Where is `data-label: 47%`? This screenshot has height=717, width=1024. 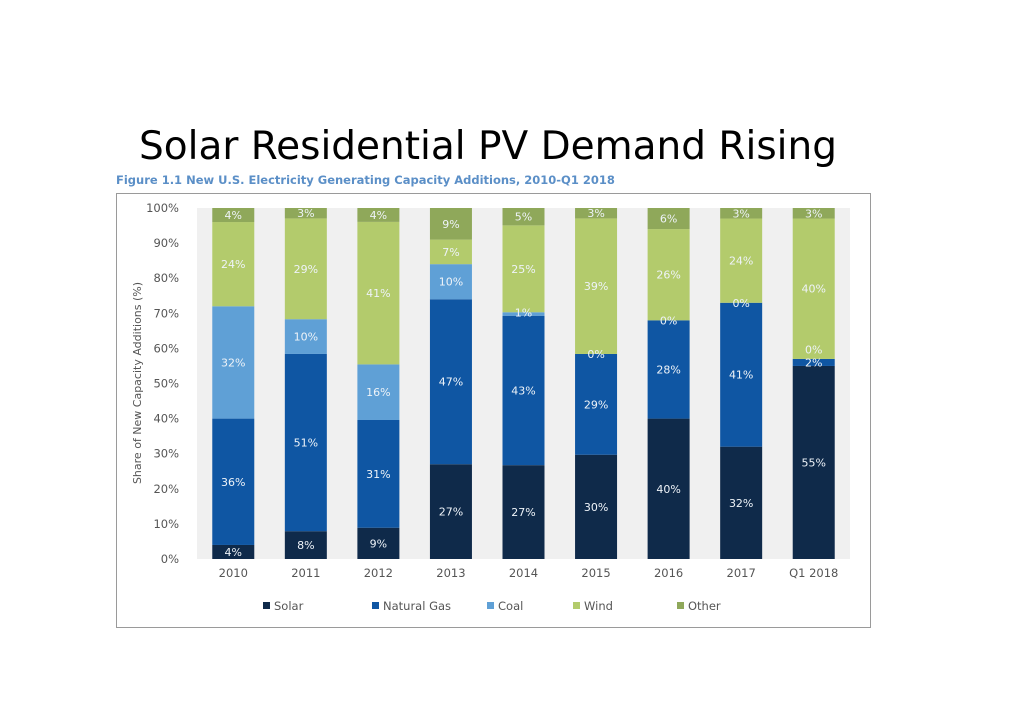 data-label: 47% is located at coordinates (451, 382).